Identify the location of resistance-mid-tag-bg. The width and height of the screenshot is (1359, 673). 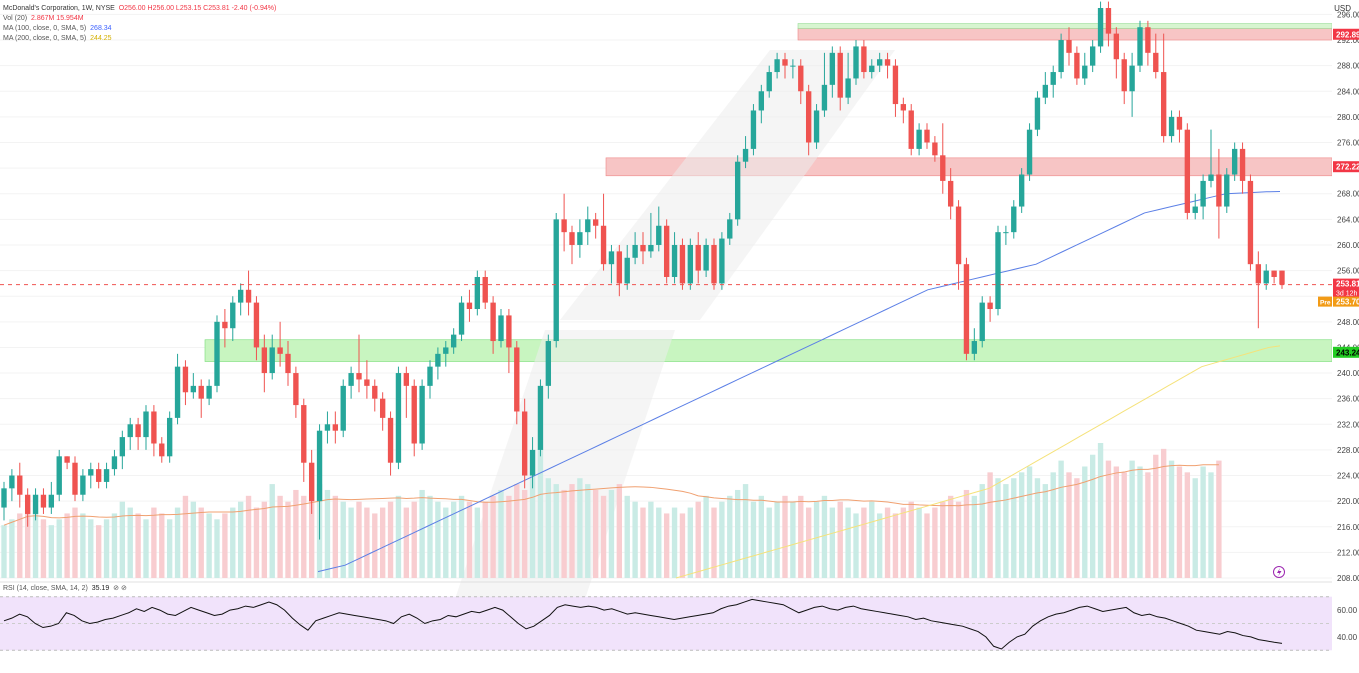
(1346, 167).